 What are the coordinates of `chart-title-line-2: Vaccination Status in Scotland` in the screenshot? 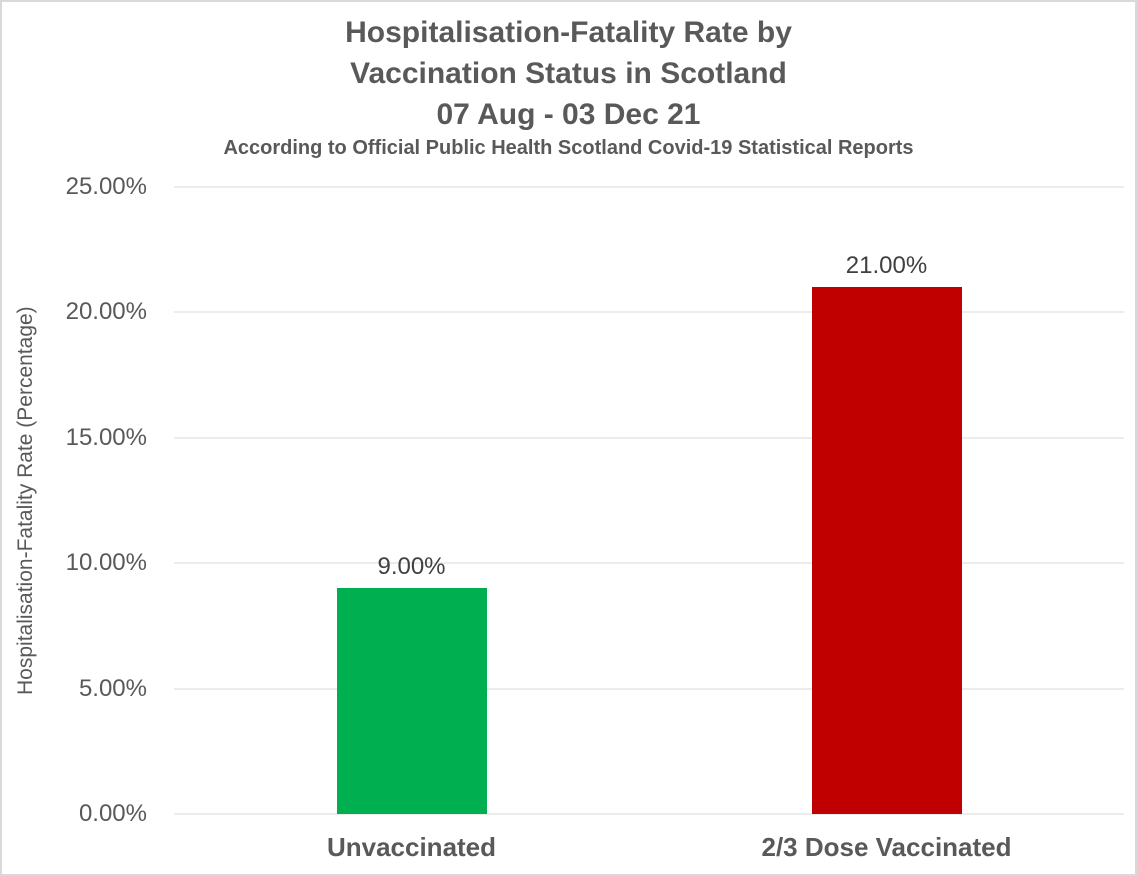 It's located at (568, 73).